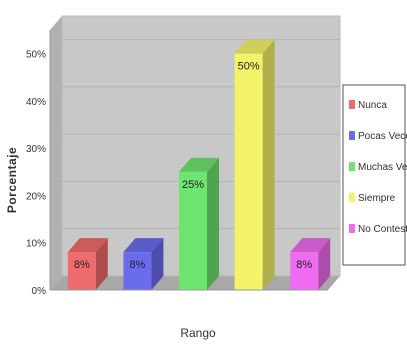 The height and width of the screenshot is (351, 407). Describe the element at coordinates (36, 173) in the screenshot. I see `y-axis-ticks: 0% 10% 20% 30% 40% 50%` at that location.